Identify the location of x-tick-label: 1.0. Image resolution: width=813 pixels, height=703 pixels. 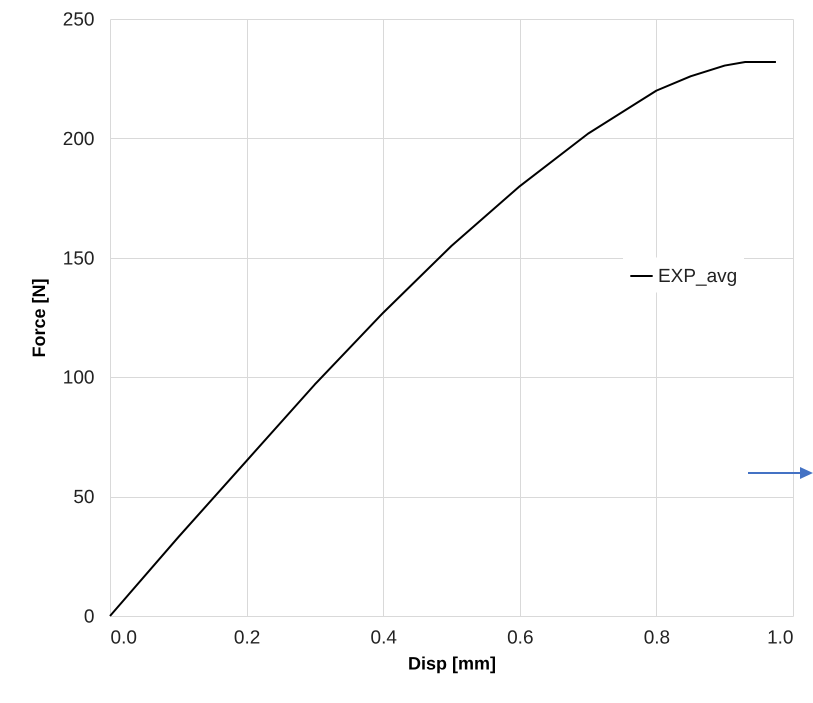
(780, 638).